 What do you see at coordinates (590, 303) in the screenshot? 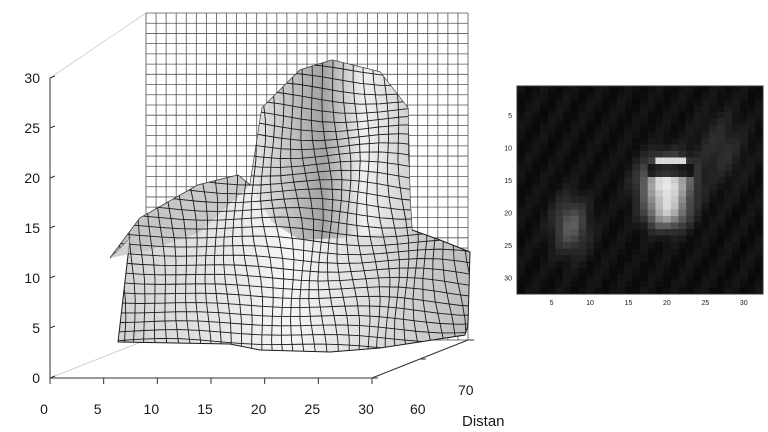
I see `heatmap-x-tick-label: 10` at bounding box center [590, 303].